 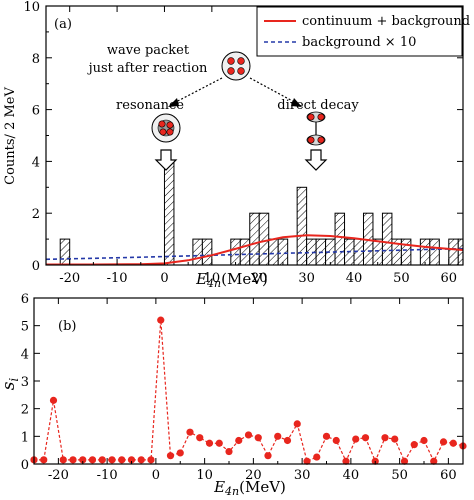 What do you see at coordinates (316, 128) in the screenshot?
I see `direct-decay-icon` at bounding box center [316, 128].